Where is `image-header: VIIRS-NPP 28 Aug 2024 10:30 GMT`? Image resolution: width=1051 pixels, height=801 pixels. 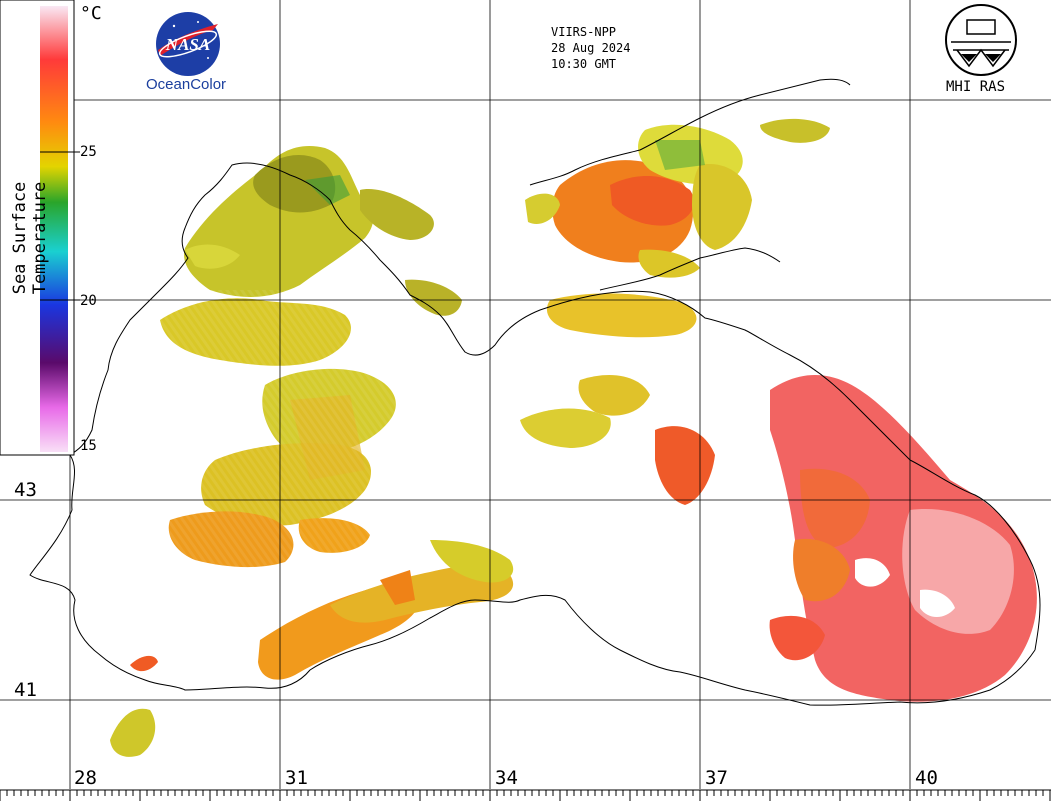 image-header: VIIRS-NPP 28 Aug 2024 10:30 GMT is located at coordinates (590, 48).